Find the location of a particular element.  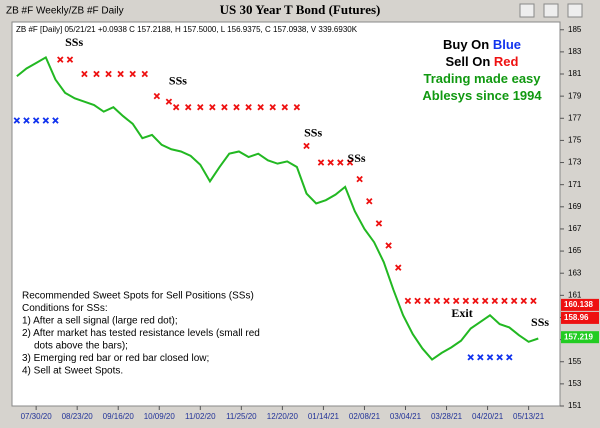

legend-line: Buy On Blue is located at coordinates (482, 44).